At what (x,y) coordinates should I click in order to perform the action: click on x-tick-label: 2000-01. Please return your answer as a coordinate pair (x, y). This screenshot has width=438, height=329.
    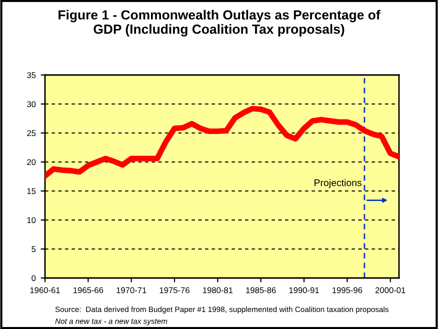
    Looking at the image, I should click on (390, 290).